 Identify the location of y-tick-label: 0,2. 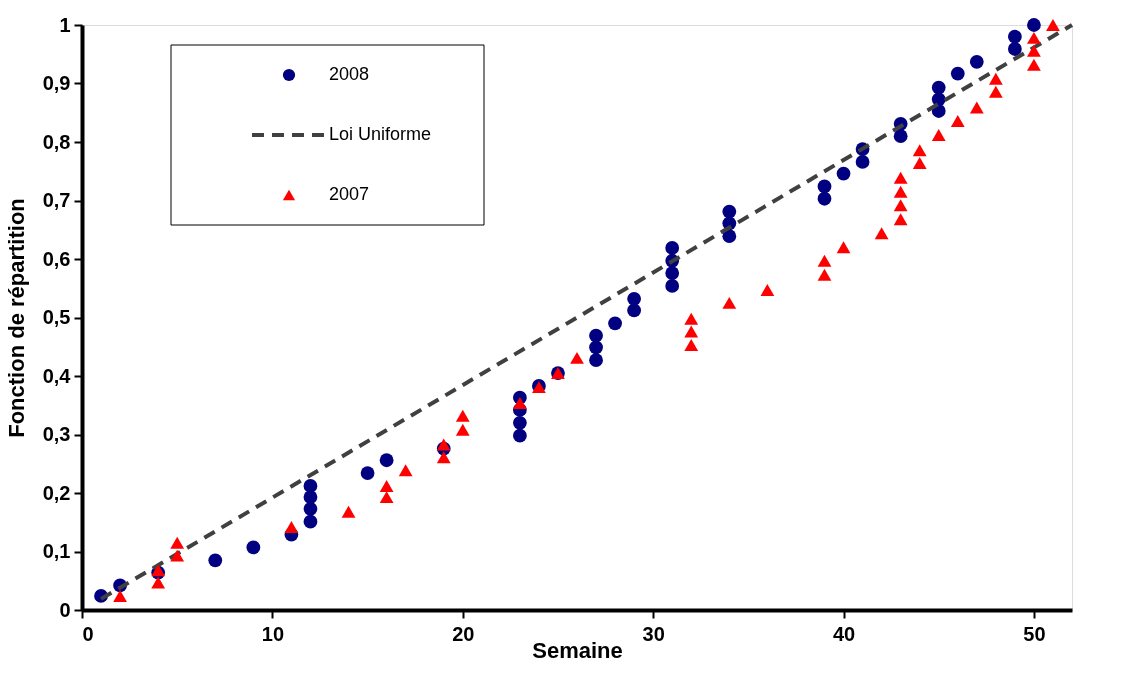
(56, 492).